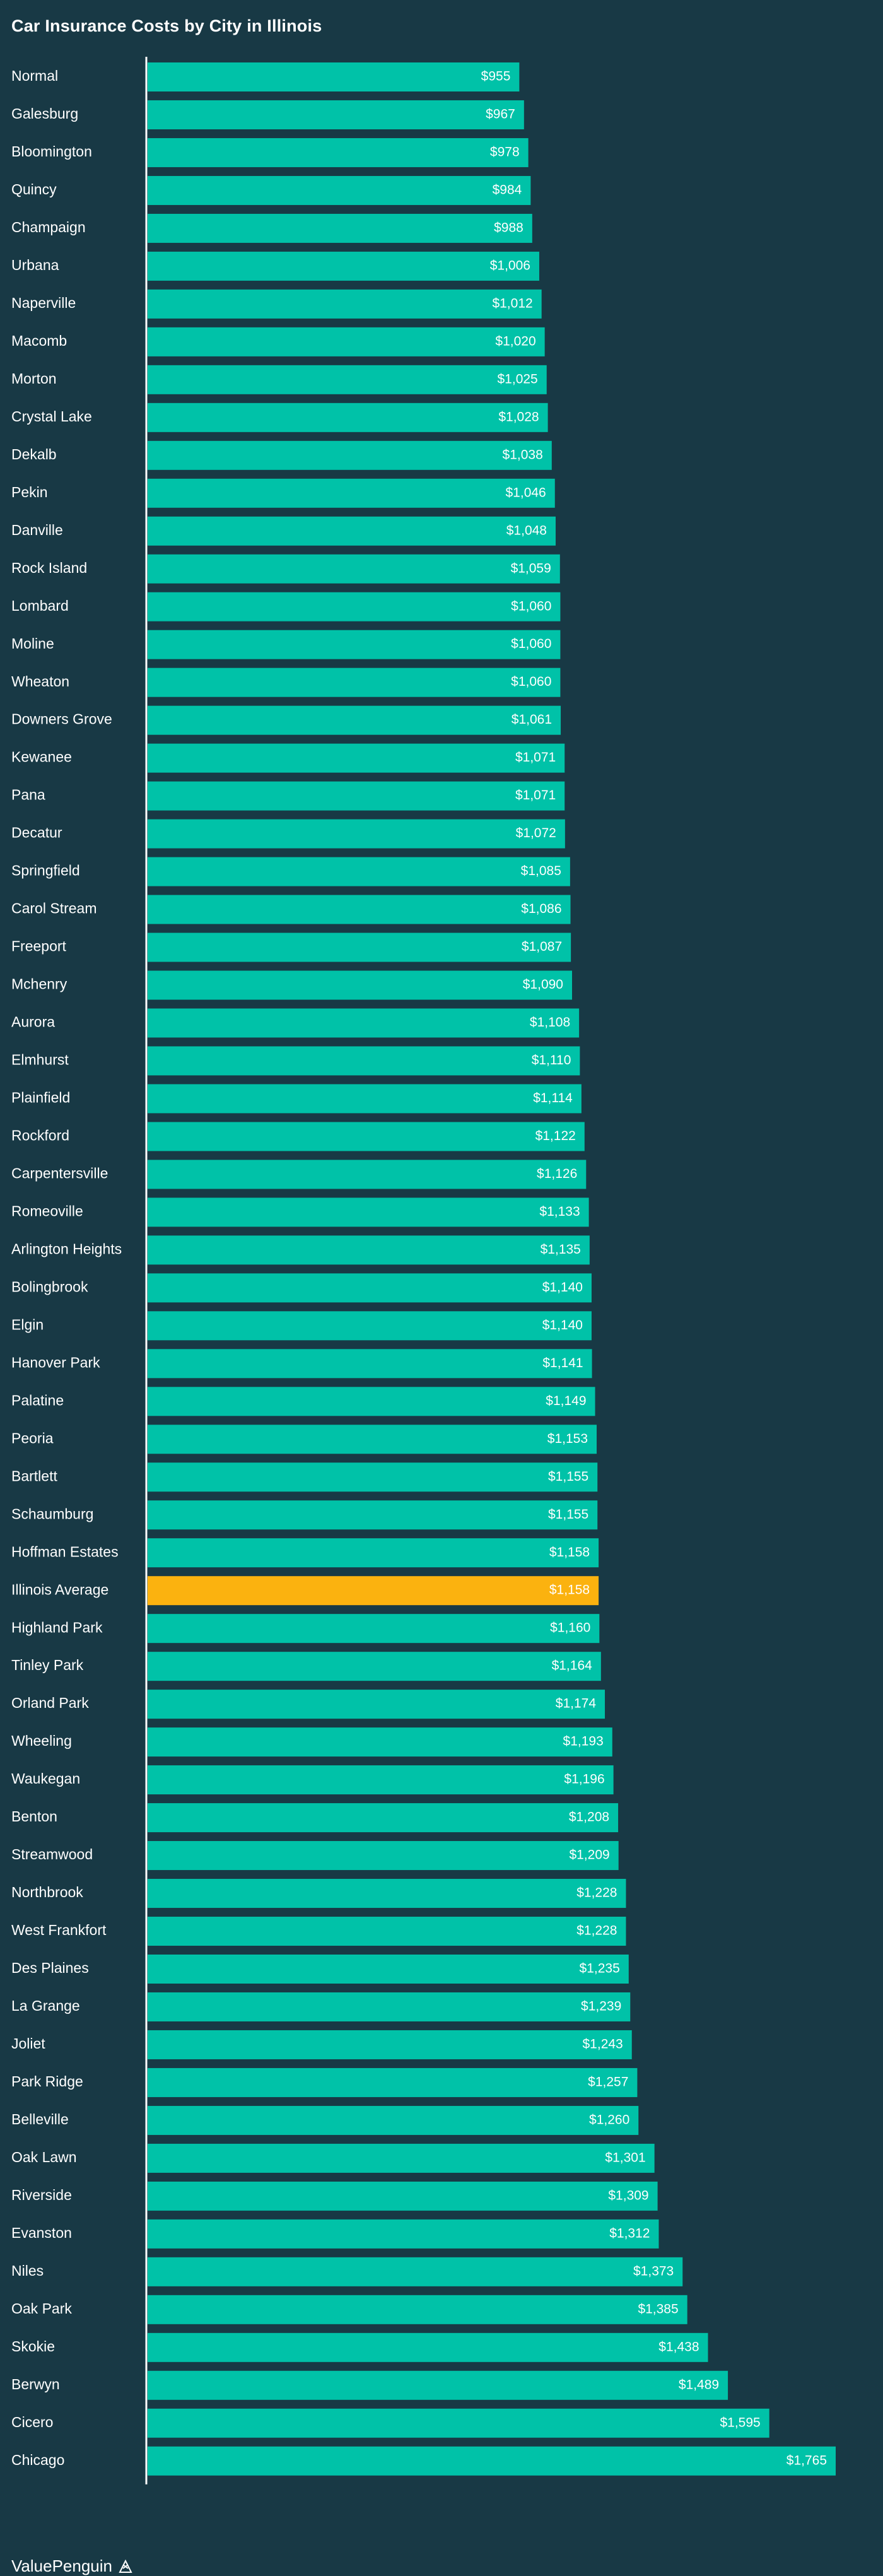 Image resolution: width=883 pixels, height=2576 pixels. I want to click on bar-value-label: $1,160, so click(570, 1628).